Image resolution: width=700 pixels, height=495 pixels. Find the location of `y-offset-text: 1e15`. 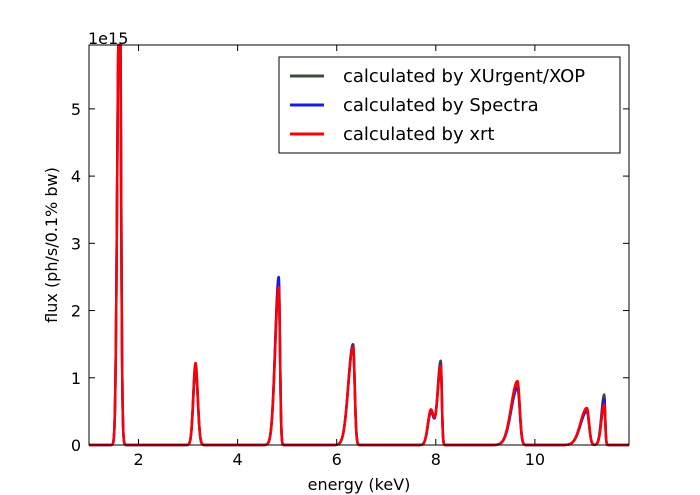

y-offset-text: 1e15 is located at coordinates (108, 38).